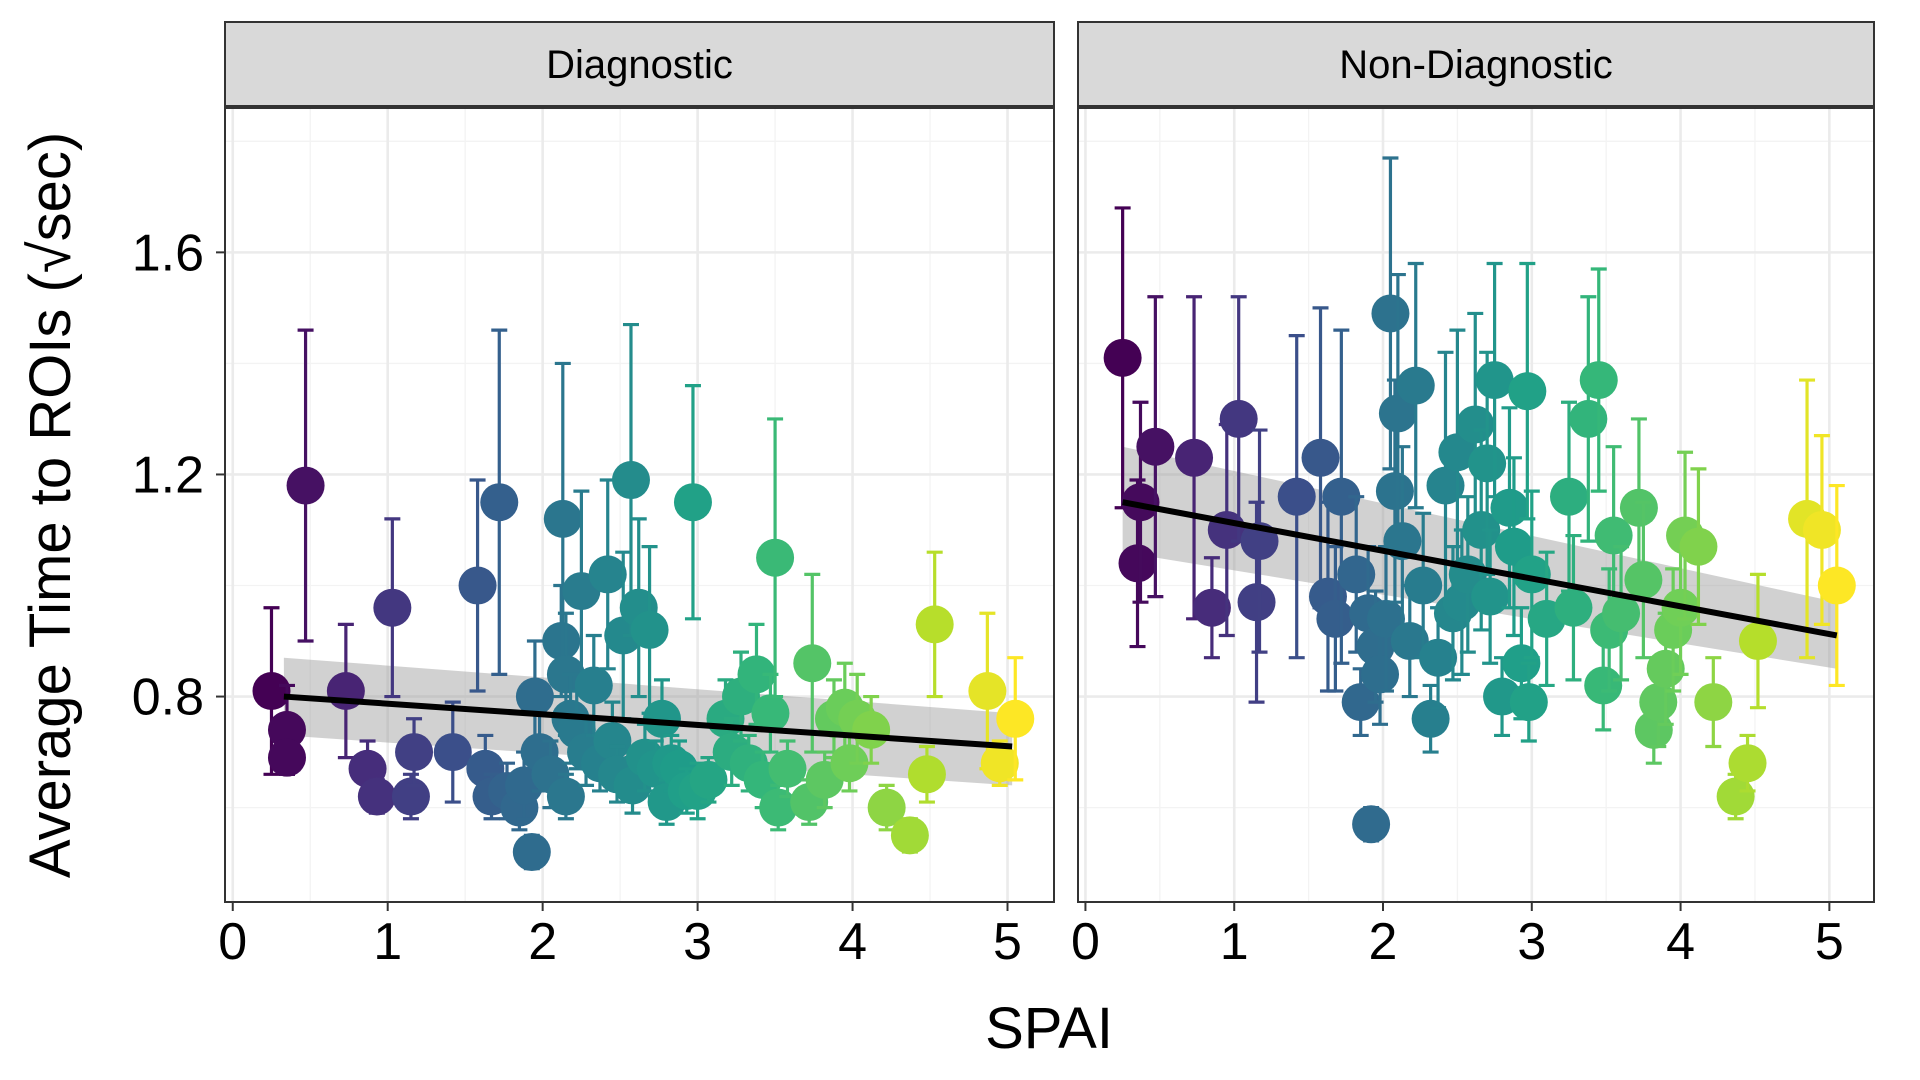 The image size is (1920, 1080). Describe the element at coordinates (697, 942) in the screenshot. I see `x-tick-label: 3` at that location.